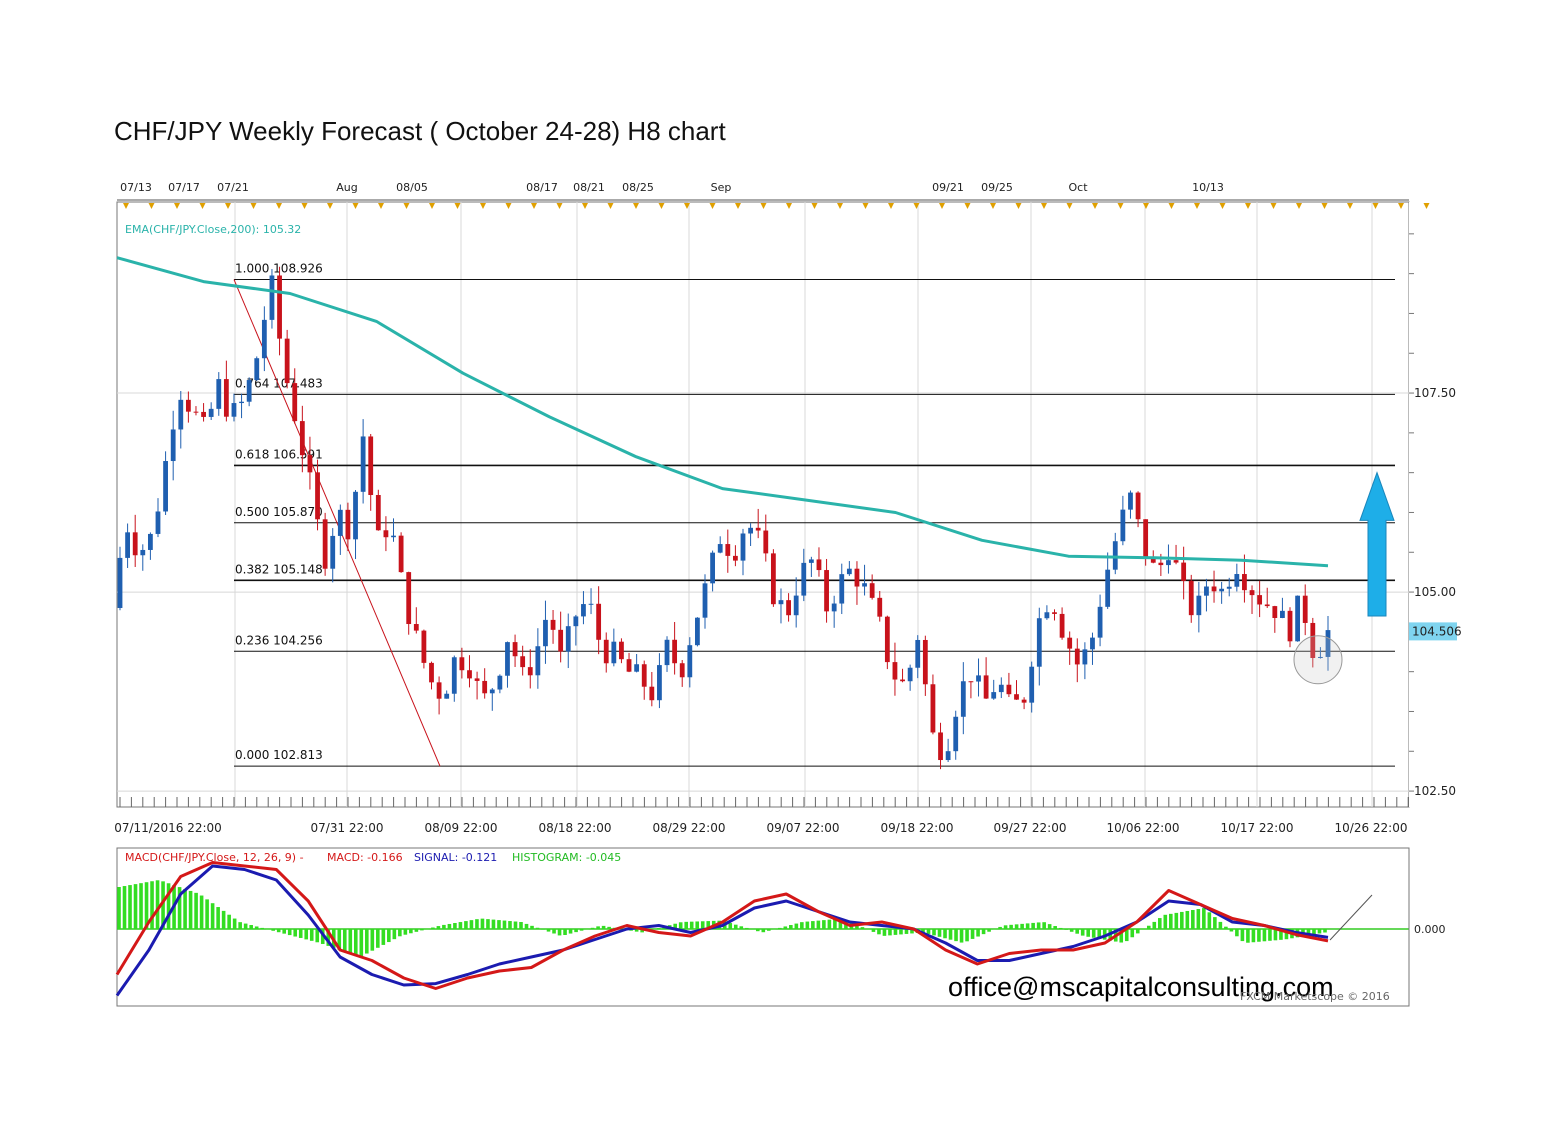 The width and height of the screenshot is (1556, 1130). What do you see at coordinates (214, 857) in the screenshot?
I see `macd-indicator-label: MACD(CHF/JPY.Close, 12, 26, 9) -` at bounding box center [214, 857].